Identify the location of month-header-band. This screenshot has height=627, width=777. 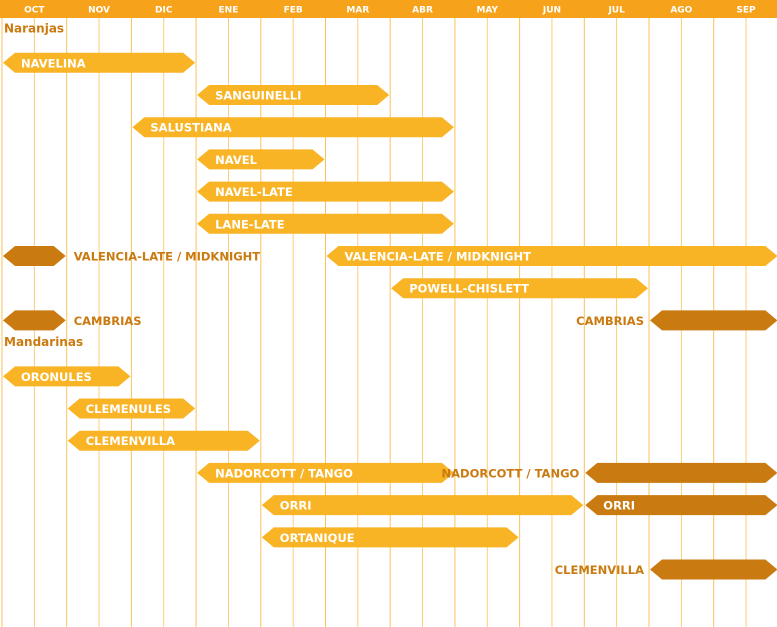
(388, 9).